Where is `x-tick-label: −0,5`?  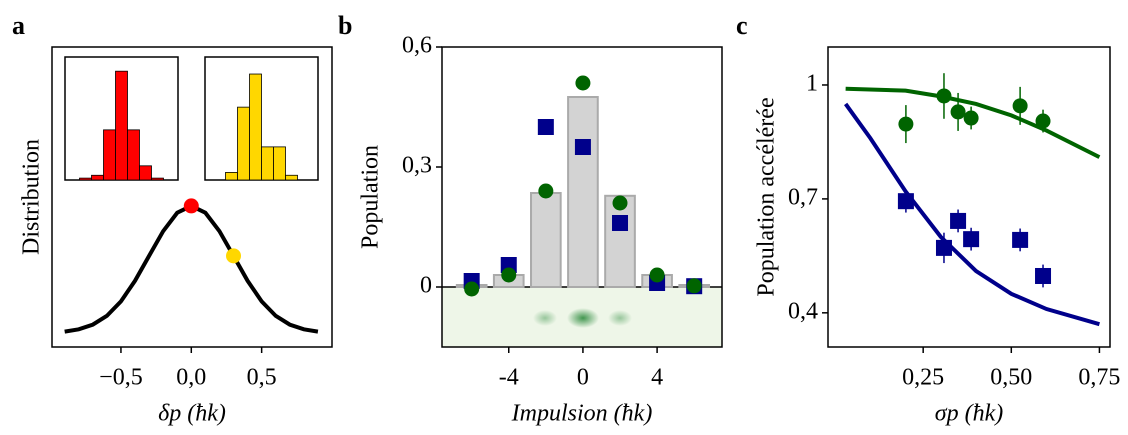
x-tick-label: −0,5 is located at coordinates (121, 378).